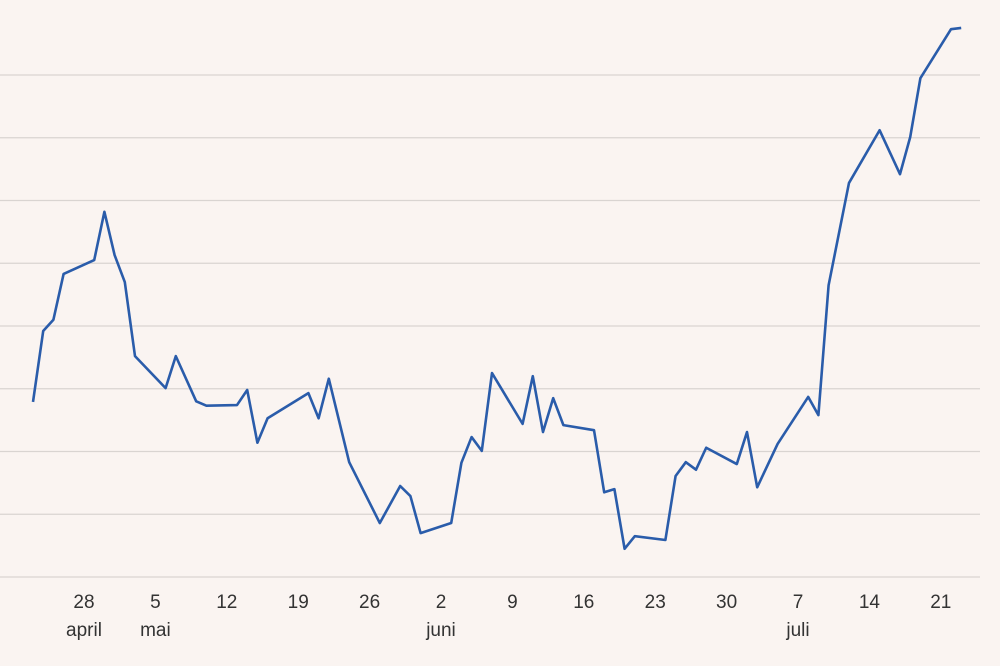  What do you see at coordinates (512, 602) in the screenshot?
I see `x-tick-label: 9` at bounding box center [512, 602].